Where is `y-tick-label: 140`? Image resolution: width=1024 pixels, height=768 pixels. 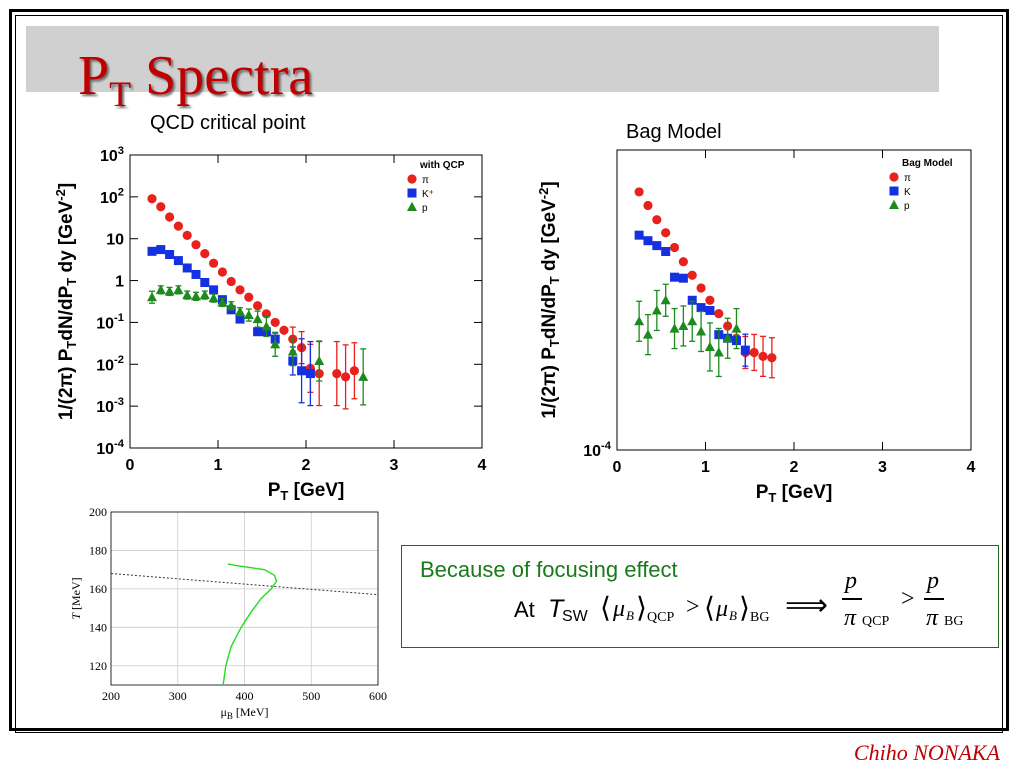
y-tick-label: 140 is located at coordinates (98, 627).